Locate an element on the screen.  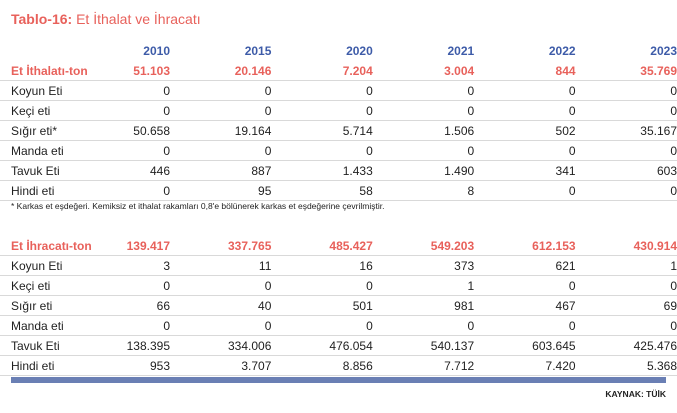
year-2021: 2021 is located at coordinates (461, 51).